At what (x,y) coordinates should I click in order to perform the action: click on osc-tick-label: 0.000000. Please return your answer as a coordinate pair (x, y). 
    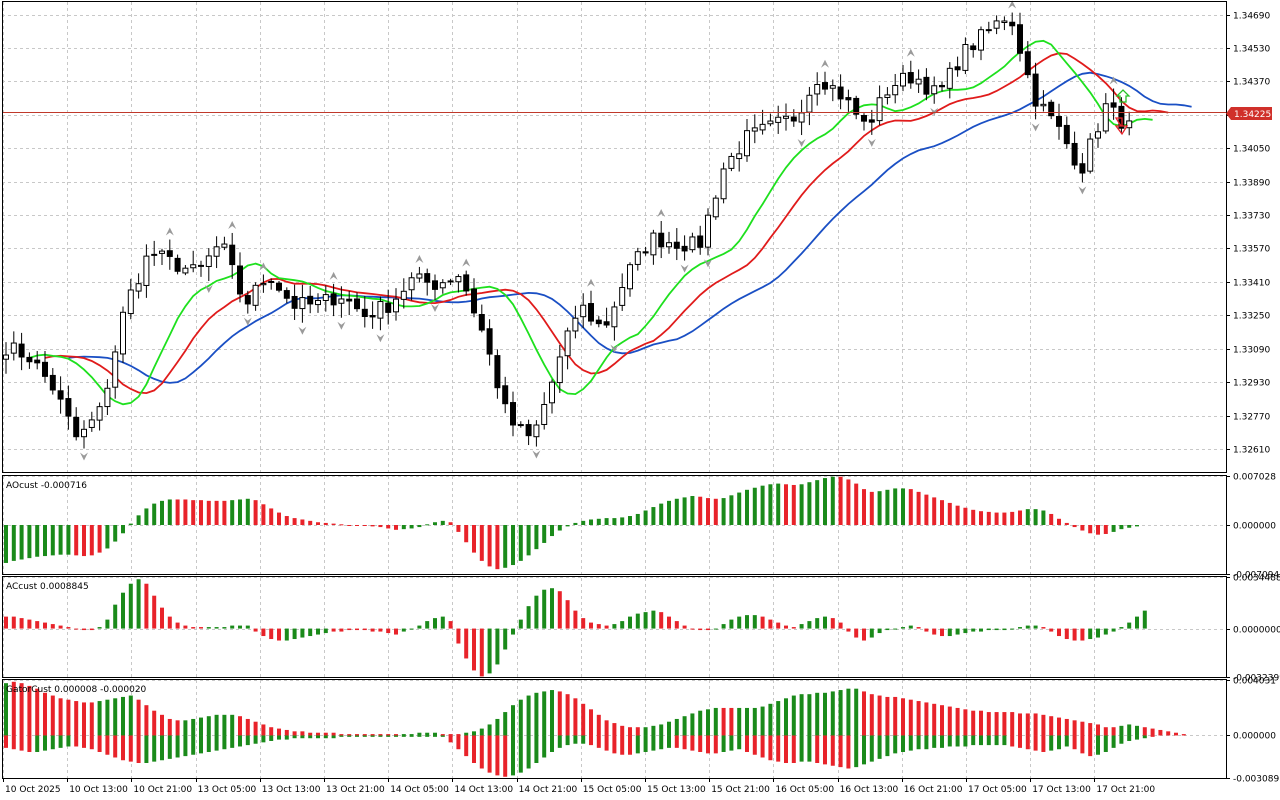
    Looking at the image, I should click on (1254, 527).